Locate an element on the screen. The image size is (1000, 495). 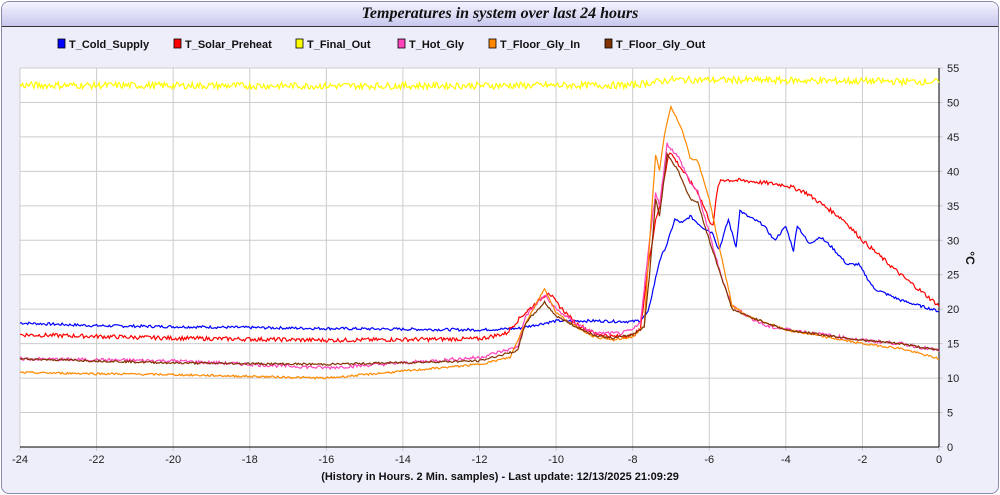
legend-label: T_Floor_Gly_Out is located at coordinates (661, 45).